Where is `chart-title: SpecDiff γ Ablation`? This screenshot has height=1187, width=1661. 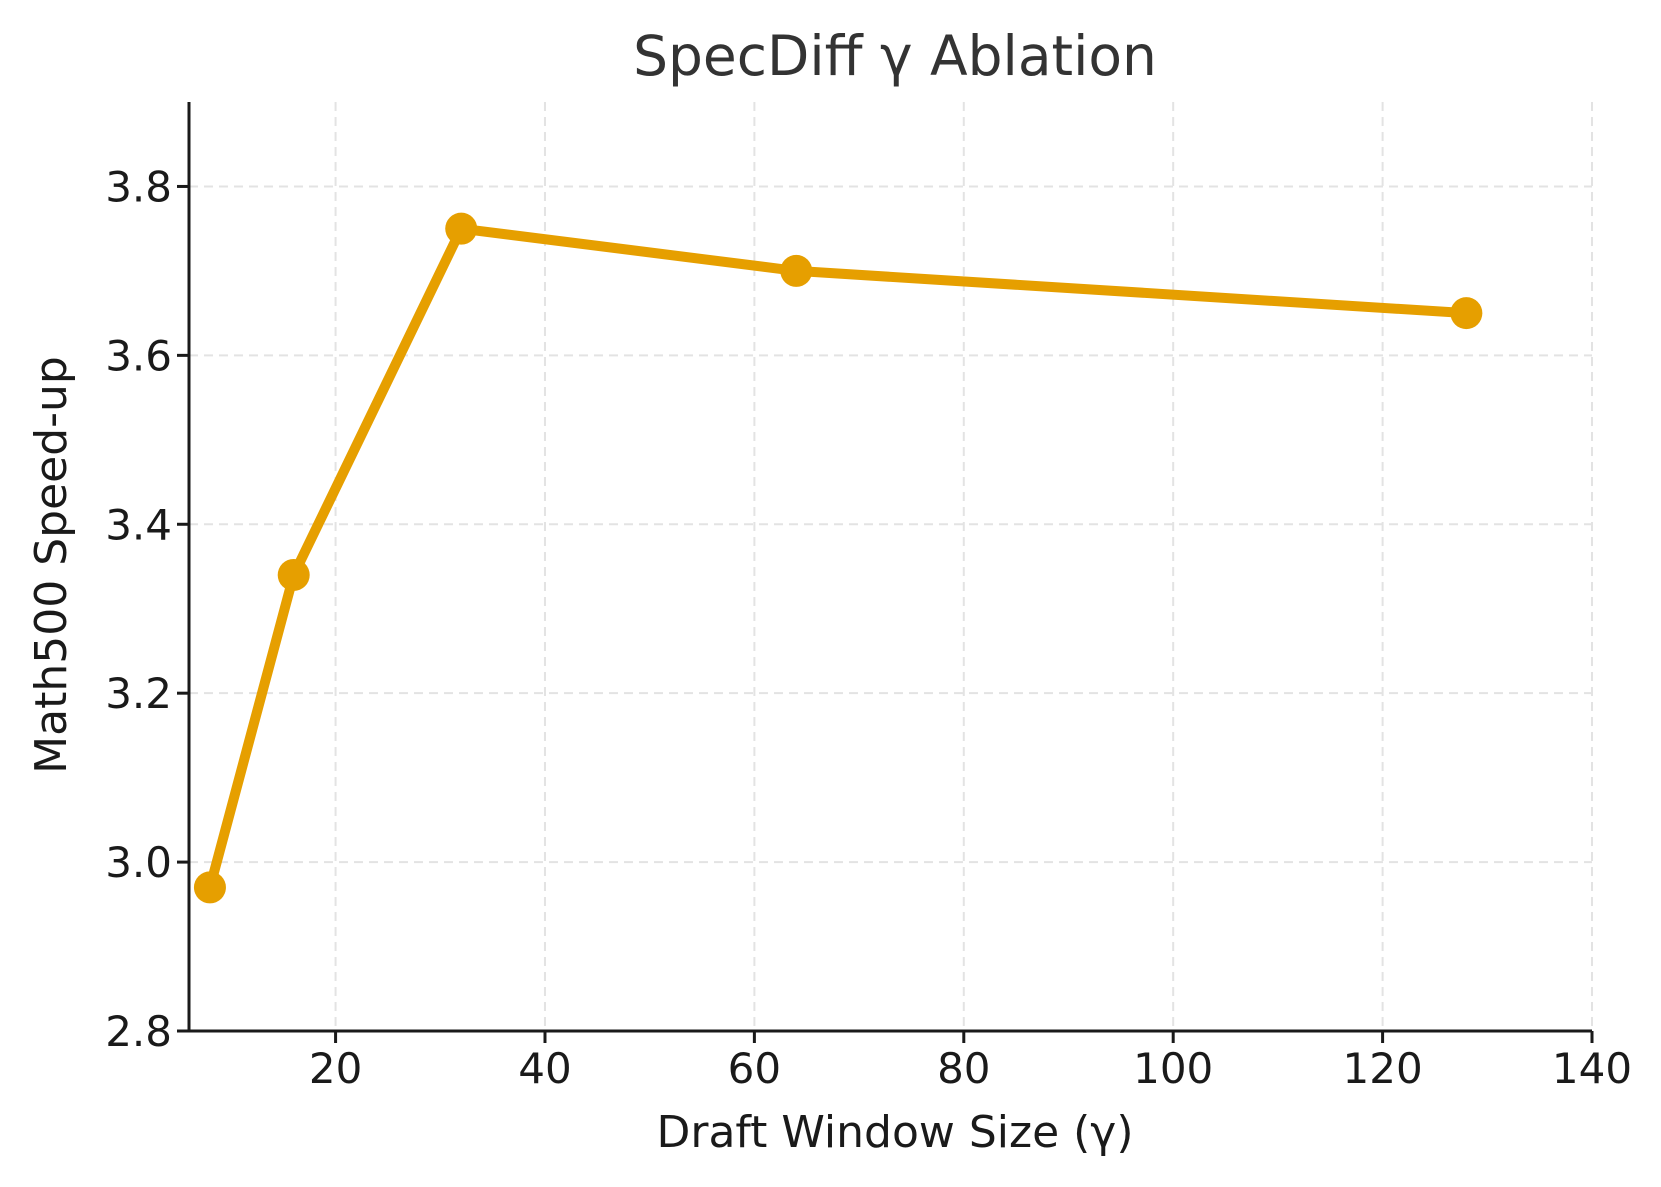
chart-title: SpecDiff γ Ablation is located at coordinates (895, 56).